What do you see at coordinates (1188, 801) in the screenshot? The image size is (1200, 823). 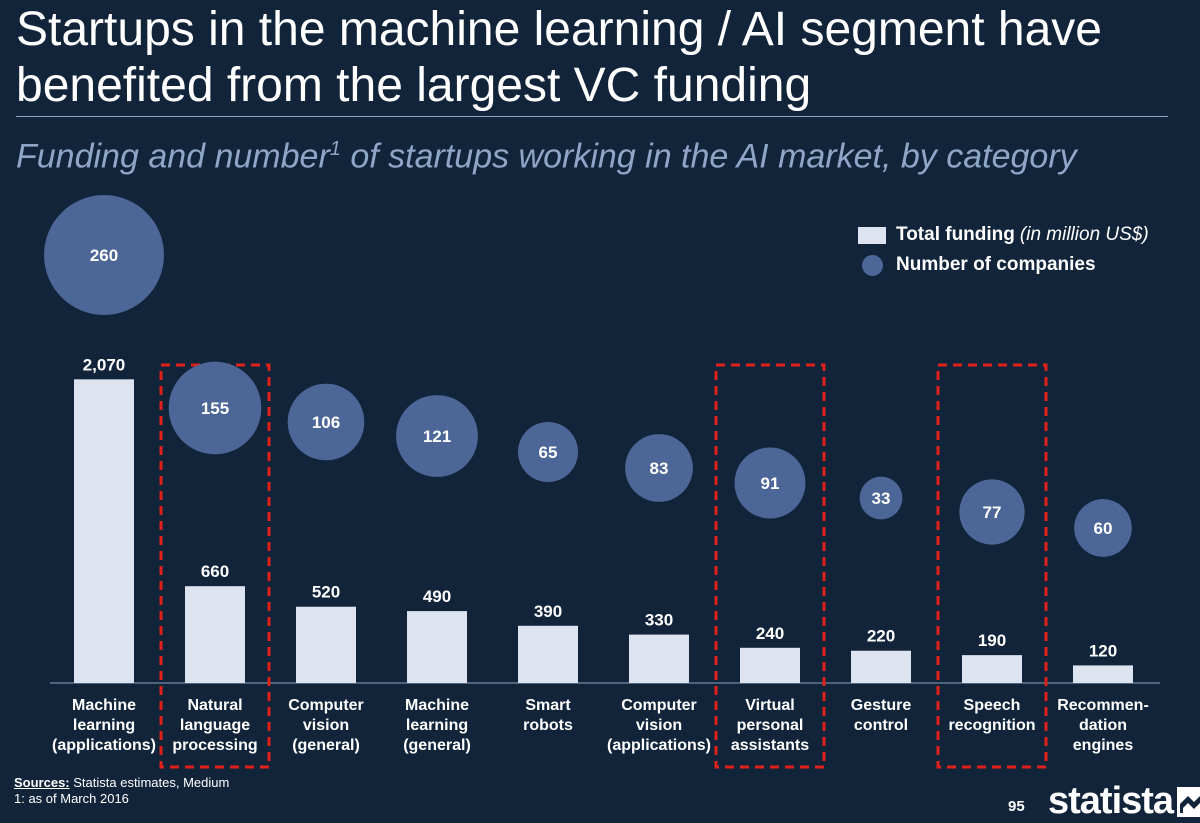 I see `statista-mark-icon` at bounding box center [1188, 801].